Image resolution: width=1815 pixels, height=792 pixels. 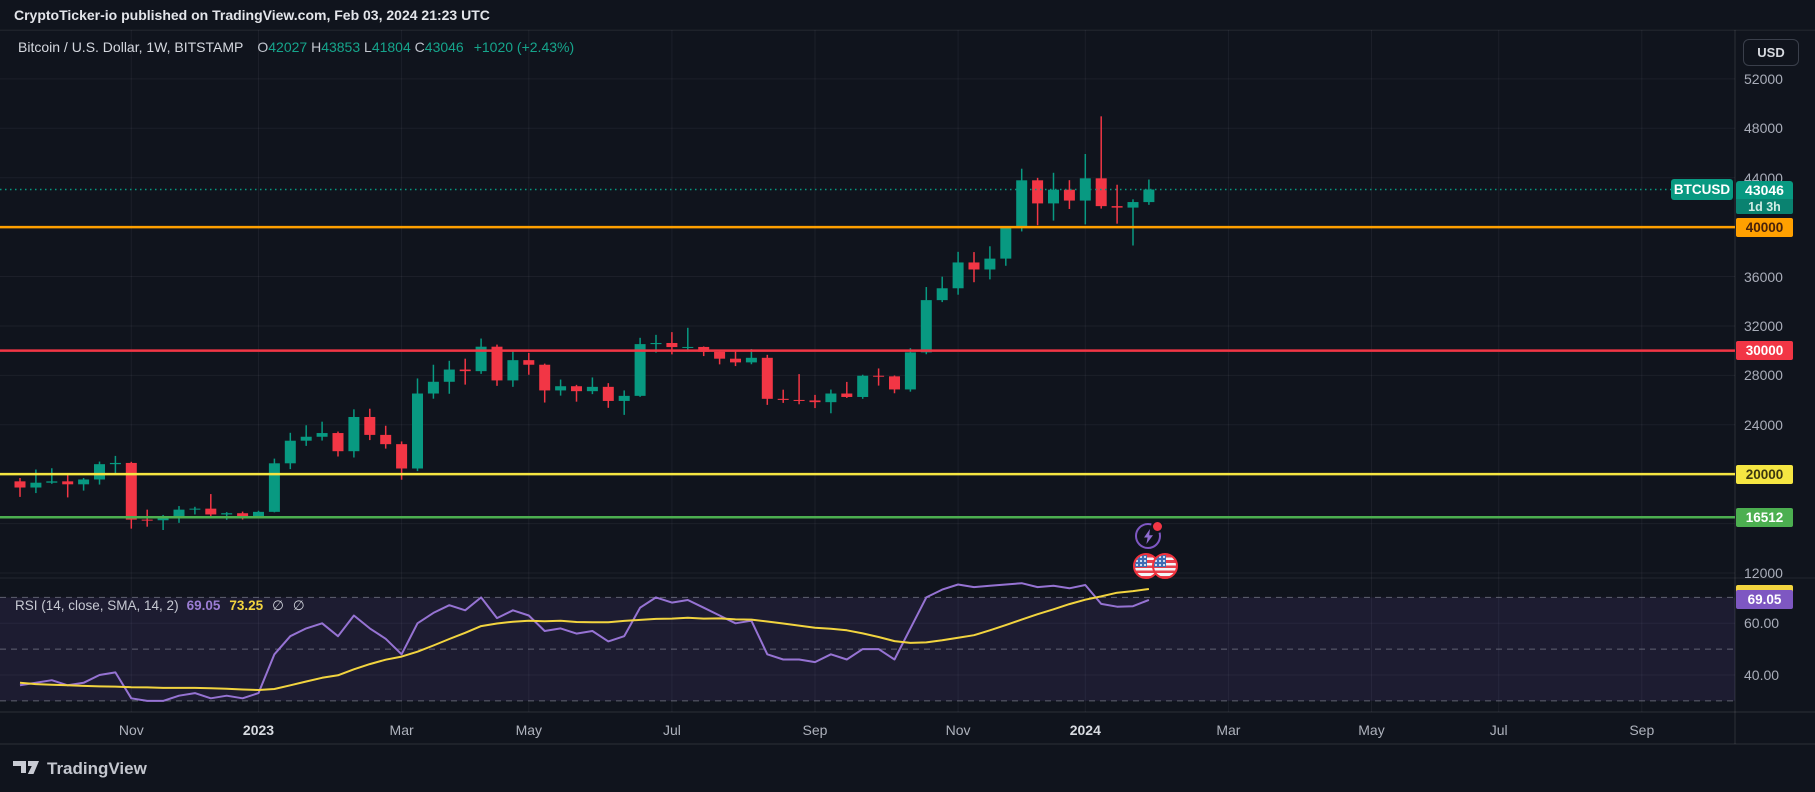 I want to click on rsi-title: RSI (14, close, SMA, 14, 2), so click(x=97, y=605).